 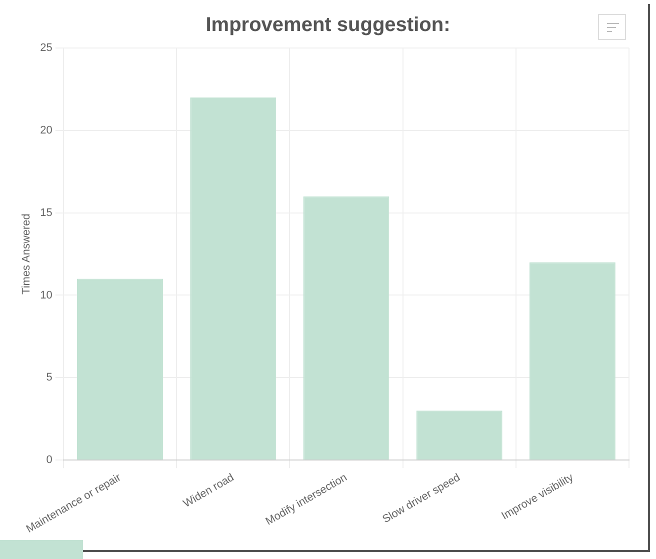 I want to click on y-tick-label: 10, so click(x=46, y=295).